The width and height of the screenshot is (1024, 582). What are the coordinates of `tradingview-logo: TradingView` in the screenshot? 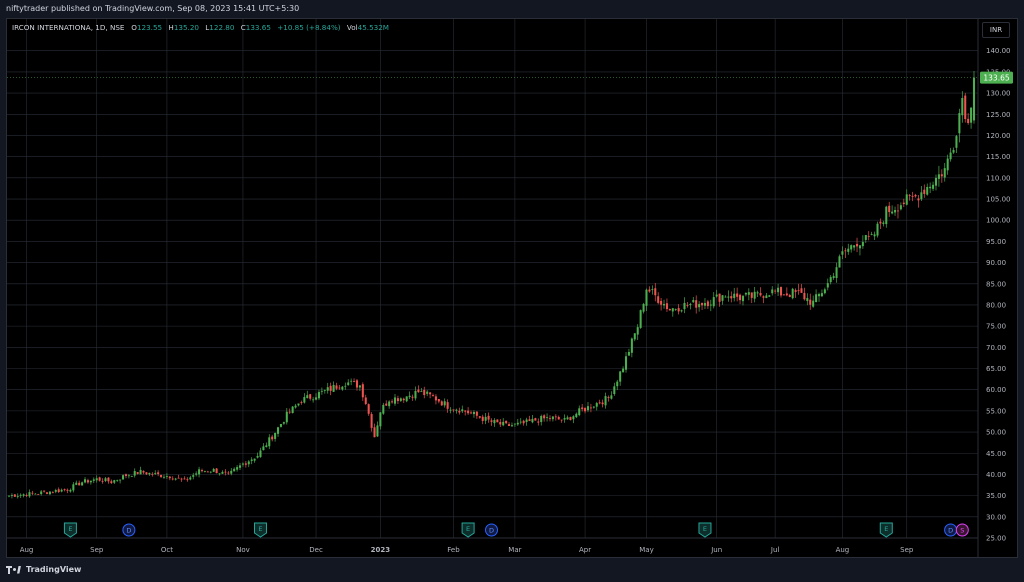 It's located at (43, 570).